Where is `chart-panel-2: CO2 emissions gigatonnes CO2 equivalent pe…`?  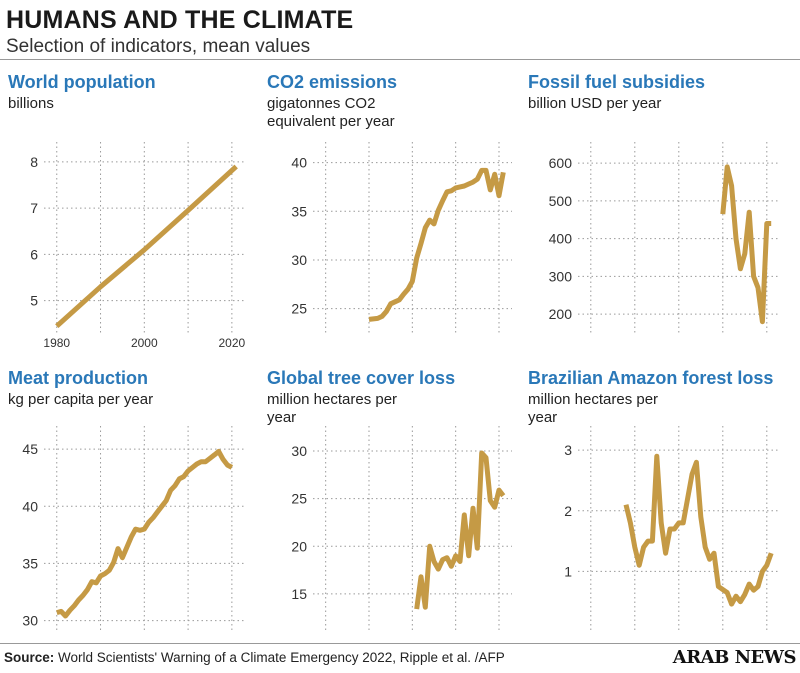
chart-panel-2: CO2 emissions gigatonnes CO2 equivalent pe… is located at coordinates (389, 202).